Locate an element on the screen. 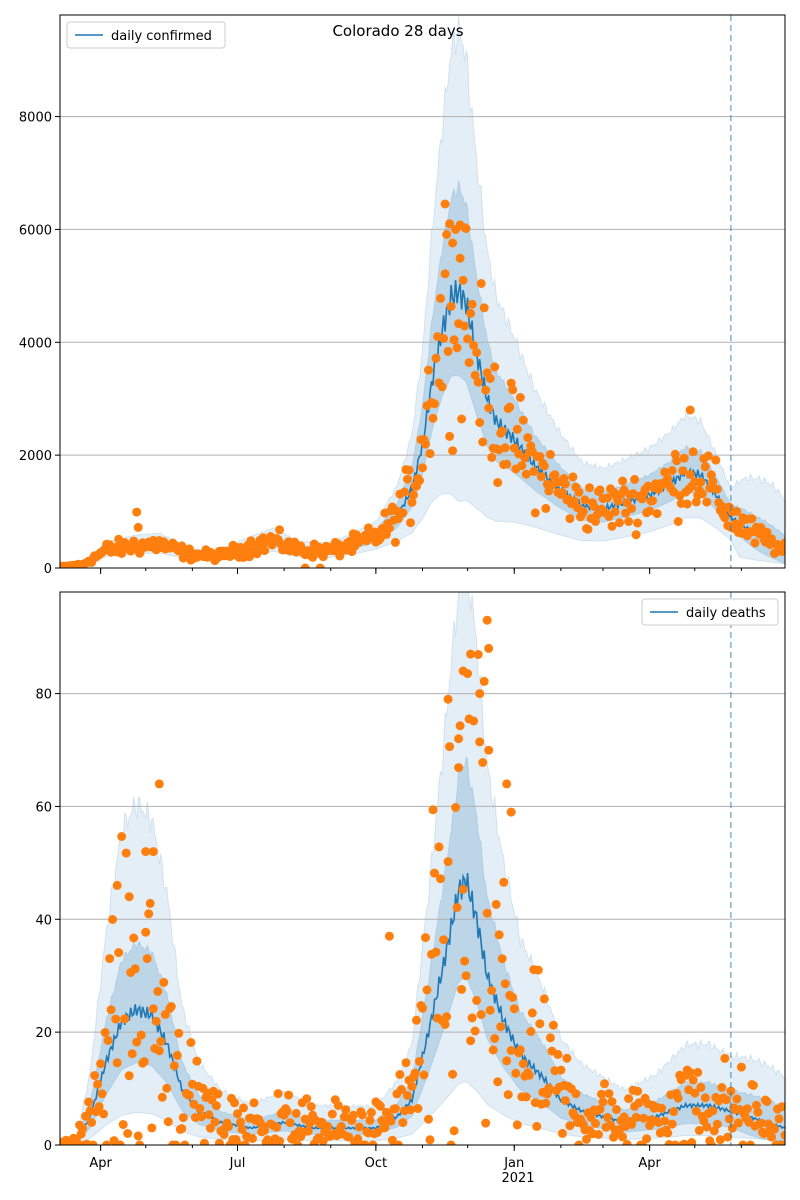  x-axis-ticks is located at coordinates (421, 571).